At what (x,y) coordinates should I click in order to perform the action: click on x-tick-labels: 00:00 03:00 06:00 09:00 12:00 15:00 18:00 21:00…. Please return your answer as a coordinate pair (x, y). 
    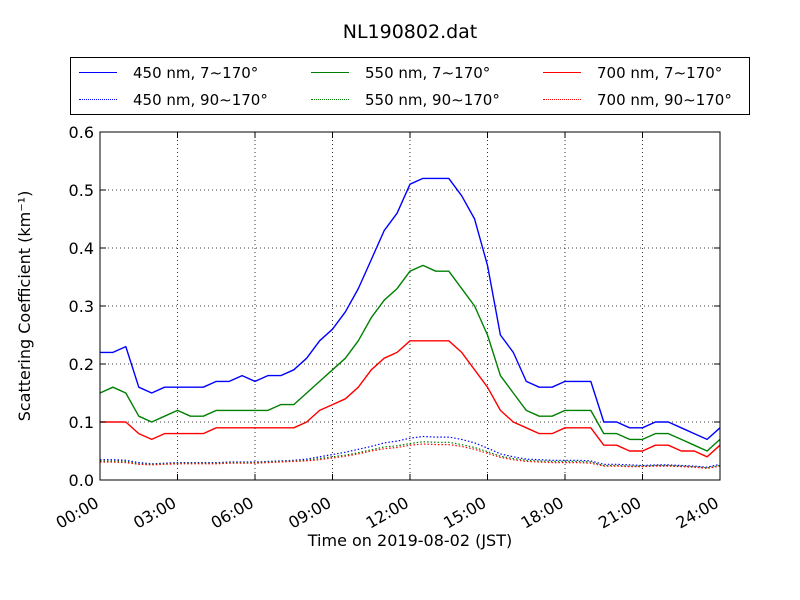
    Looking at the image, I should click on (387, 513).